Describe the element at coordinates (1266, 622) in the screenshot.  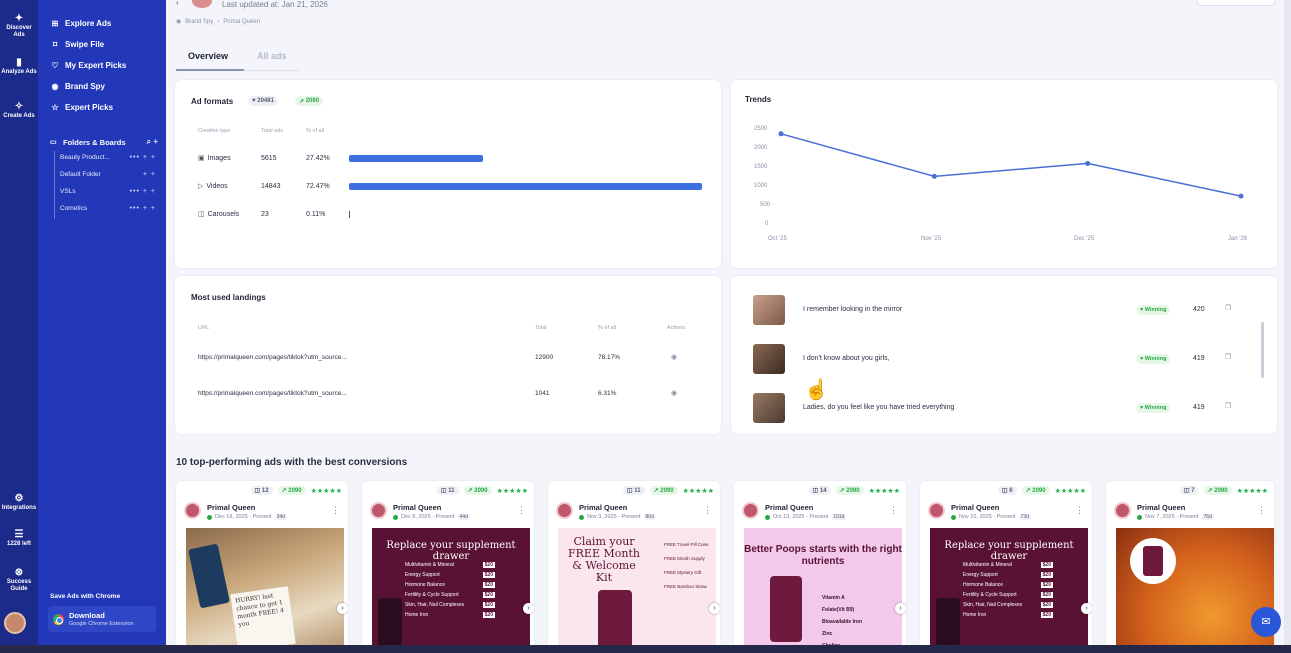
I see `chat-icon: ✉` at that location.